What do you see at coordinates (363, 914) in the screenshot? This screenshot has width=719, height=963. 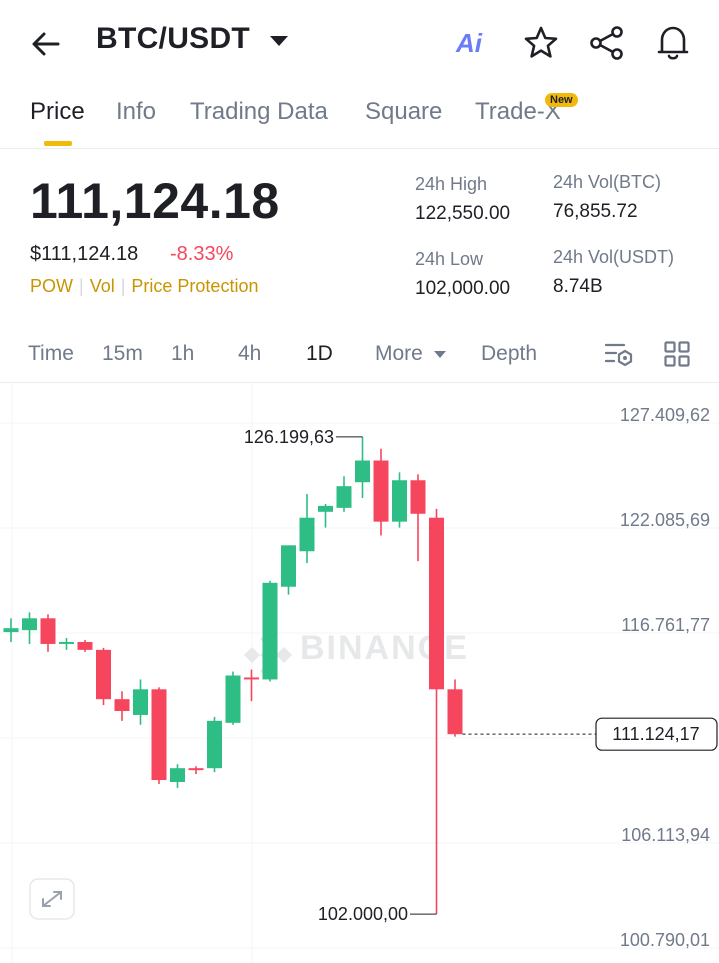 I see `low-annotation: 102.000,00` at bounding box center [363, 914].